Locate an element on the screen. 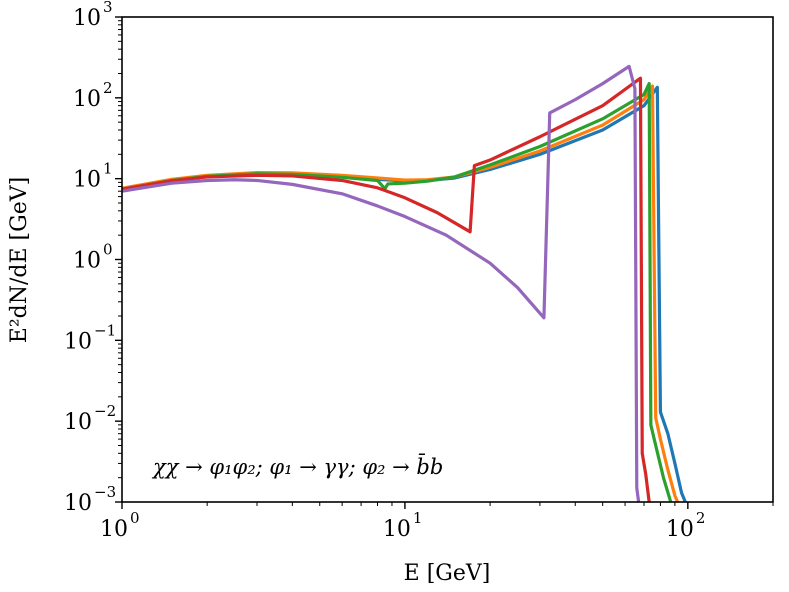 This screenshot has height=592, width=789. x-axis-label: E [GeV] is located at coordinates (447, 573).